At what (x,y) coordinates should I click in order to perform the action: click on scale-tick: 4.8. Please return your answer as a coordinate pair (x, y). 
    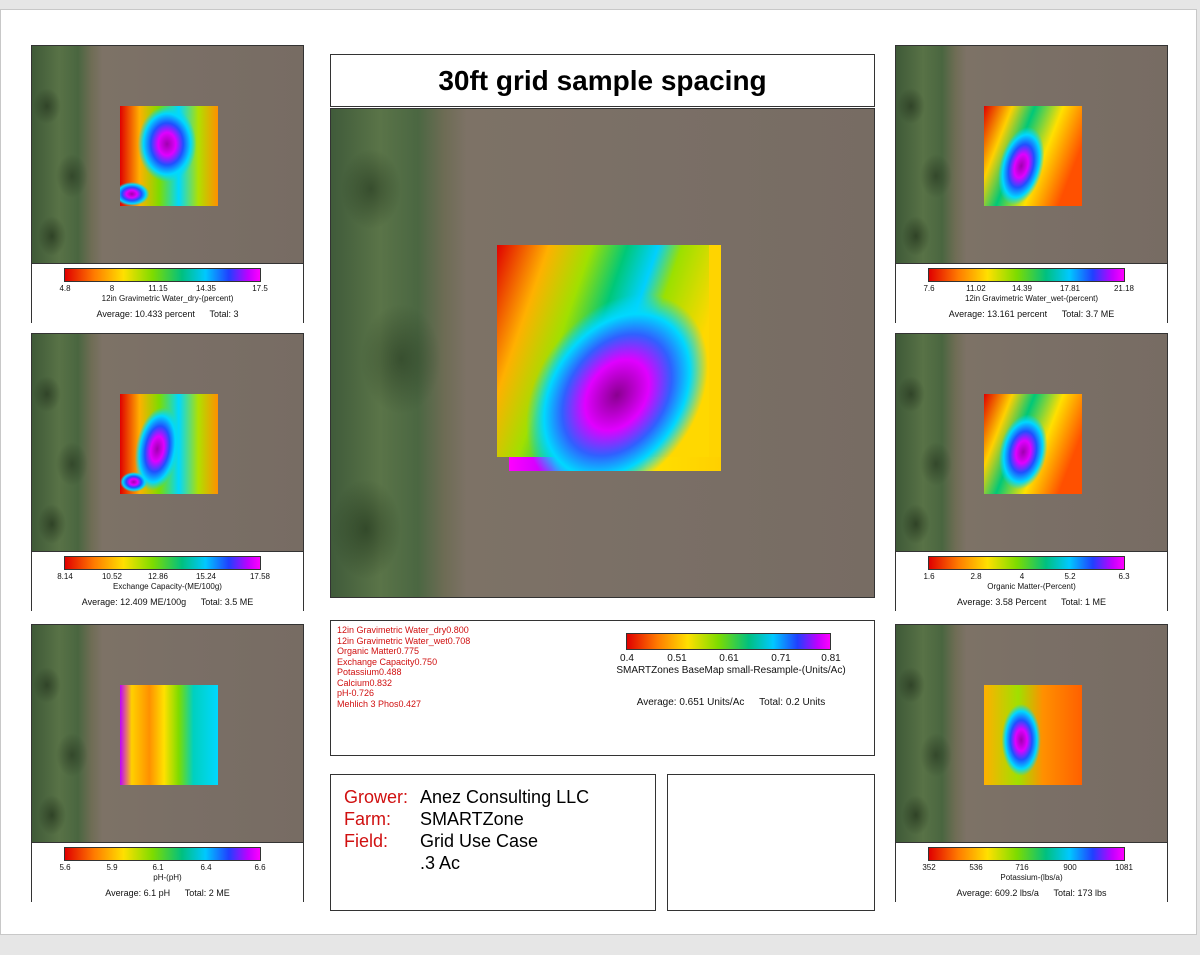
    Looking at the image, I should click on (65, 288).